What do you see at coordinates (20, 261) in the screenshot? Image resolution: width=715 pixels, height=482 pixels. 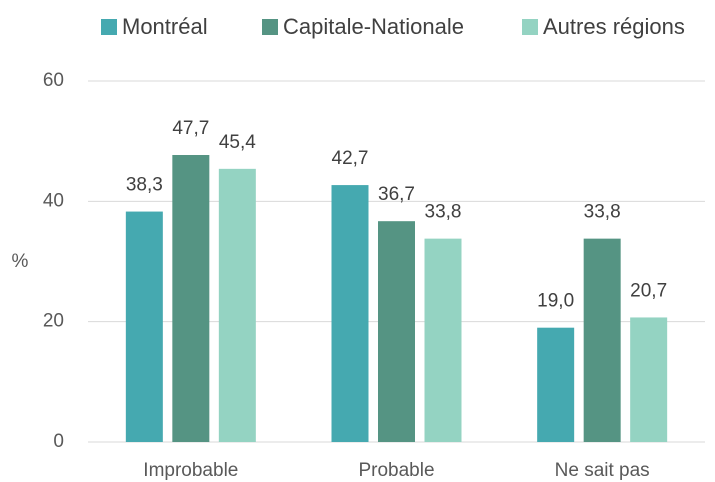 I see `y-axis-label: %` at bounding box center [20, 261].